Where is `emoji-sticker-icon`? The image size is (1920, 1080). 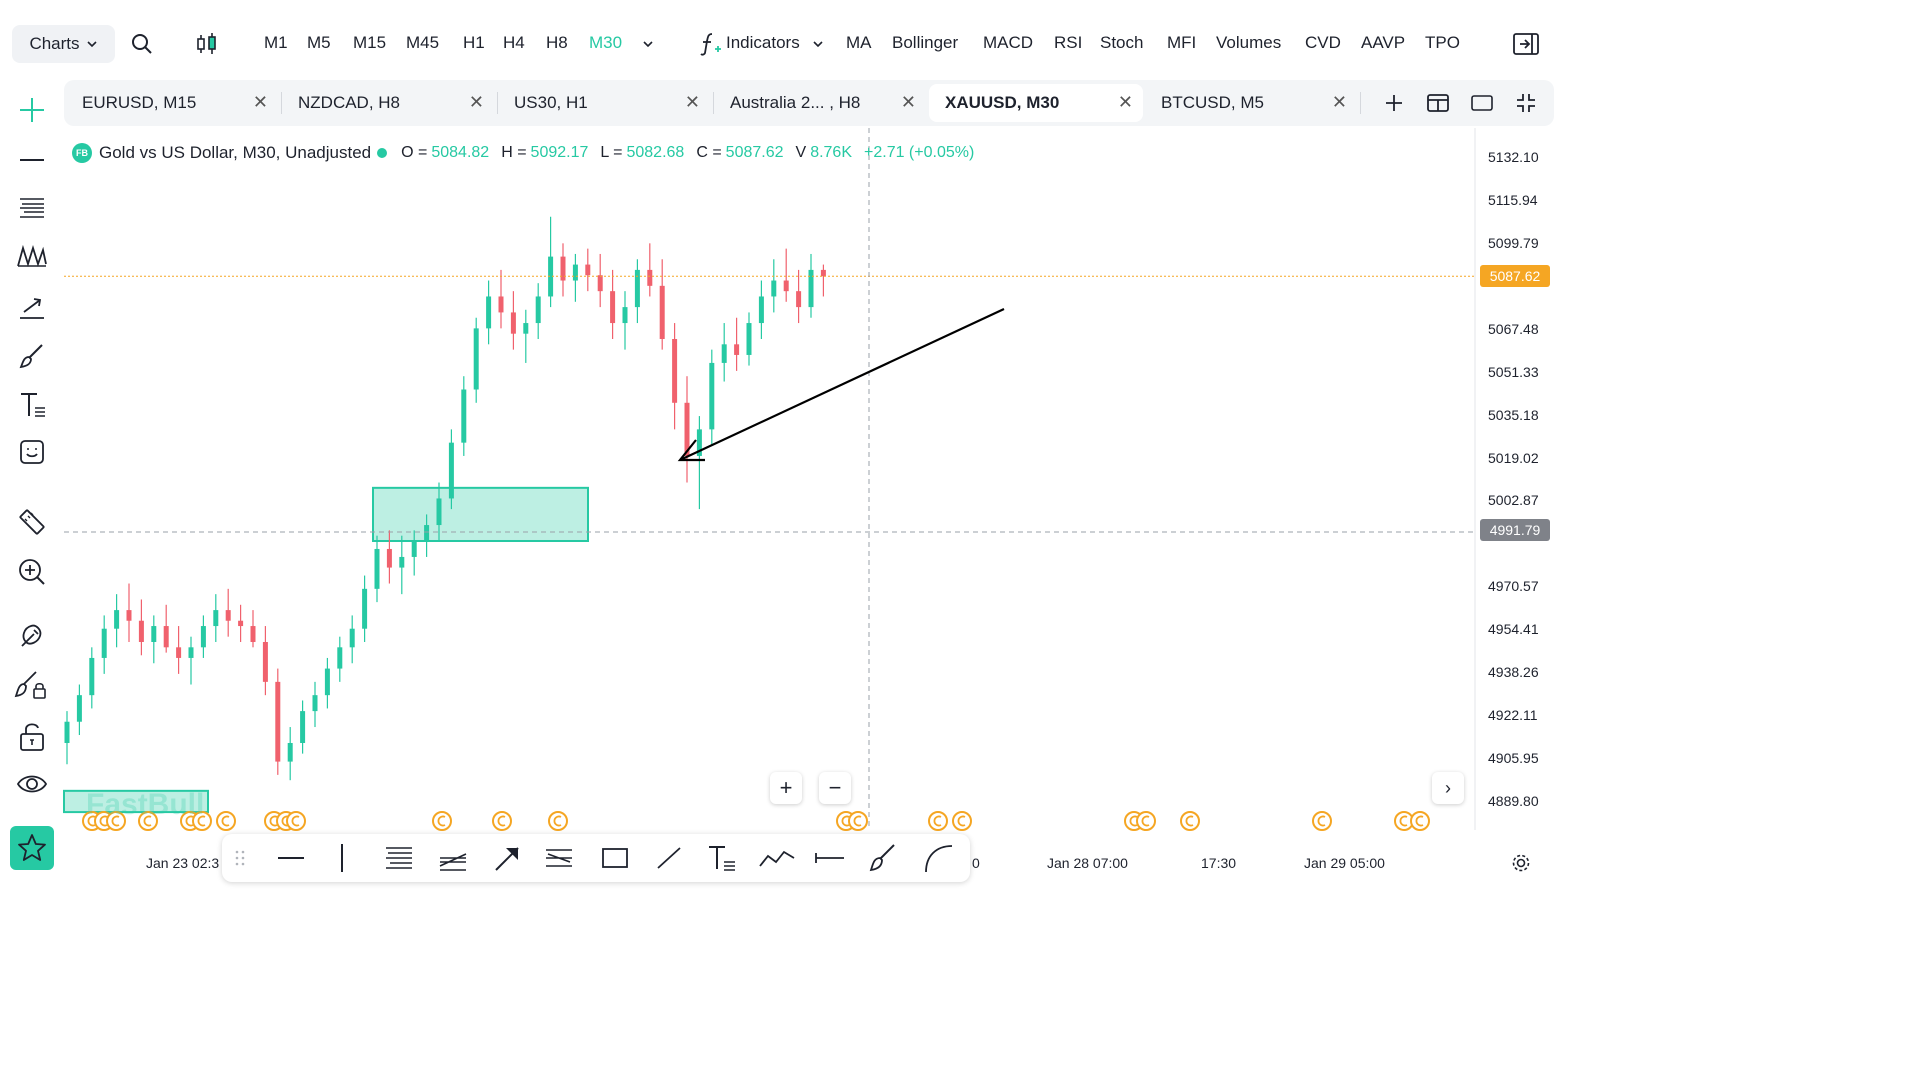
emoji-sticker-icon is located at coordinates (32, 452).